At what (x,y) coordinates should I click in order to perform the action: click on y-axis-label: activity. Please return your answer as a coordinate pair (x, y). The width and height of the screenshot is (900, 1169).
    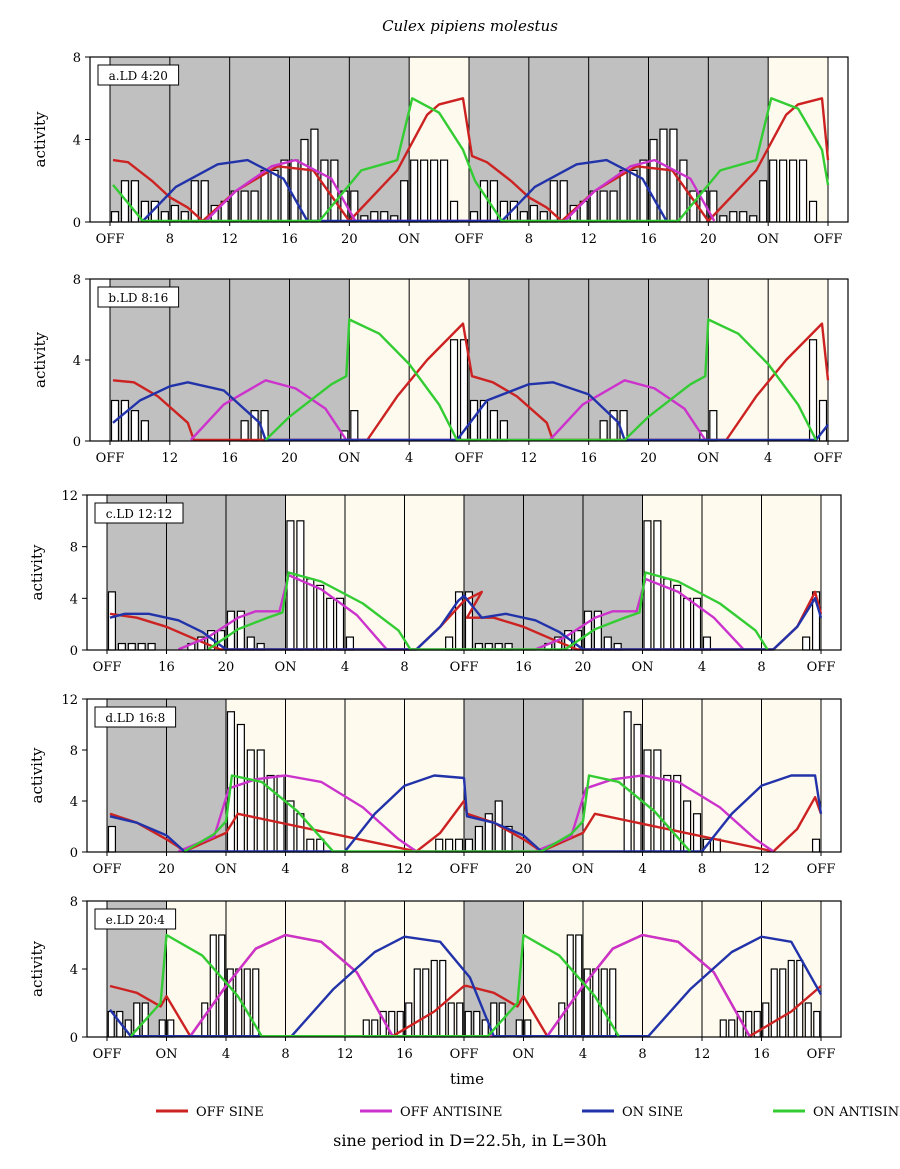
    Looking at the image, I should click on (37, 572).